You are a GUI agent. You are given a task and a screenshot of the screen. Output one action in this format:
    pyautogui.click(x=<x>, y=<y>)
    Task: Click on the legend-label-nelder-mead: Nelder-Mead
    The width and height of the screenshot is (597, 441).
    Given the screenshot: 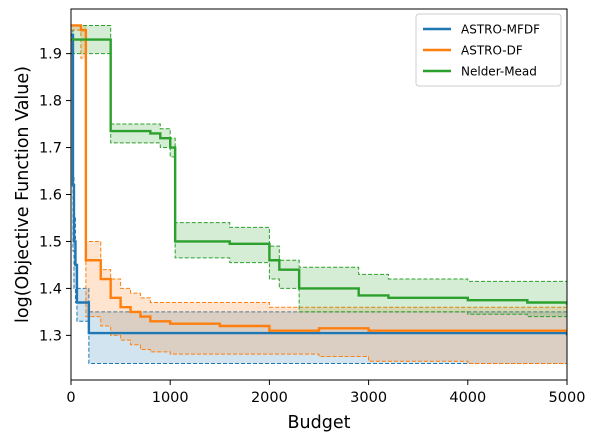 What is the action you would take?
    pyautogui.click(x=499, y=72)
    